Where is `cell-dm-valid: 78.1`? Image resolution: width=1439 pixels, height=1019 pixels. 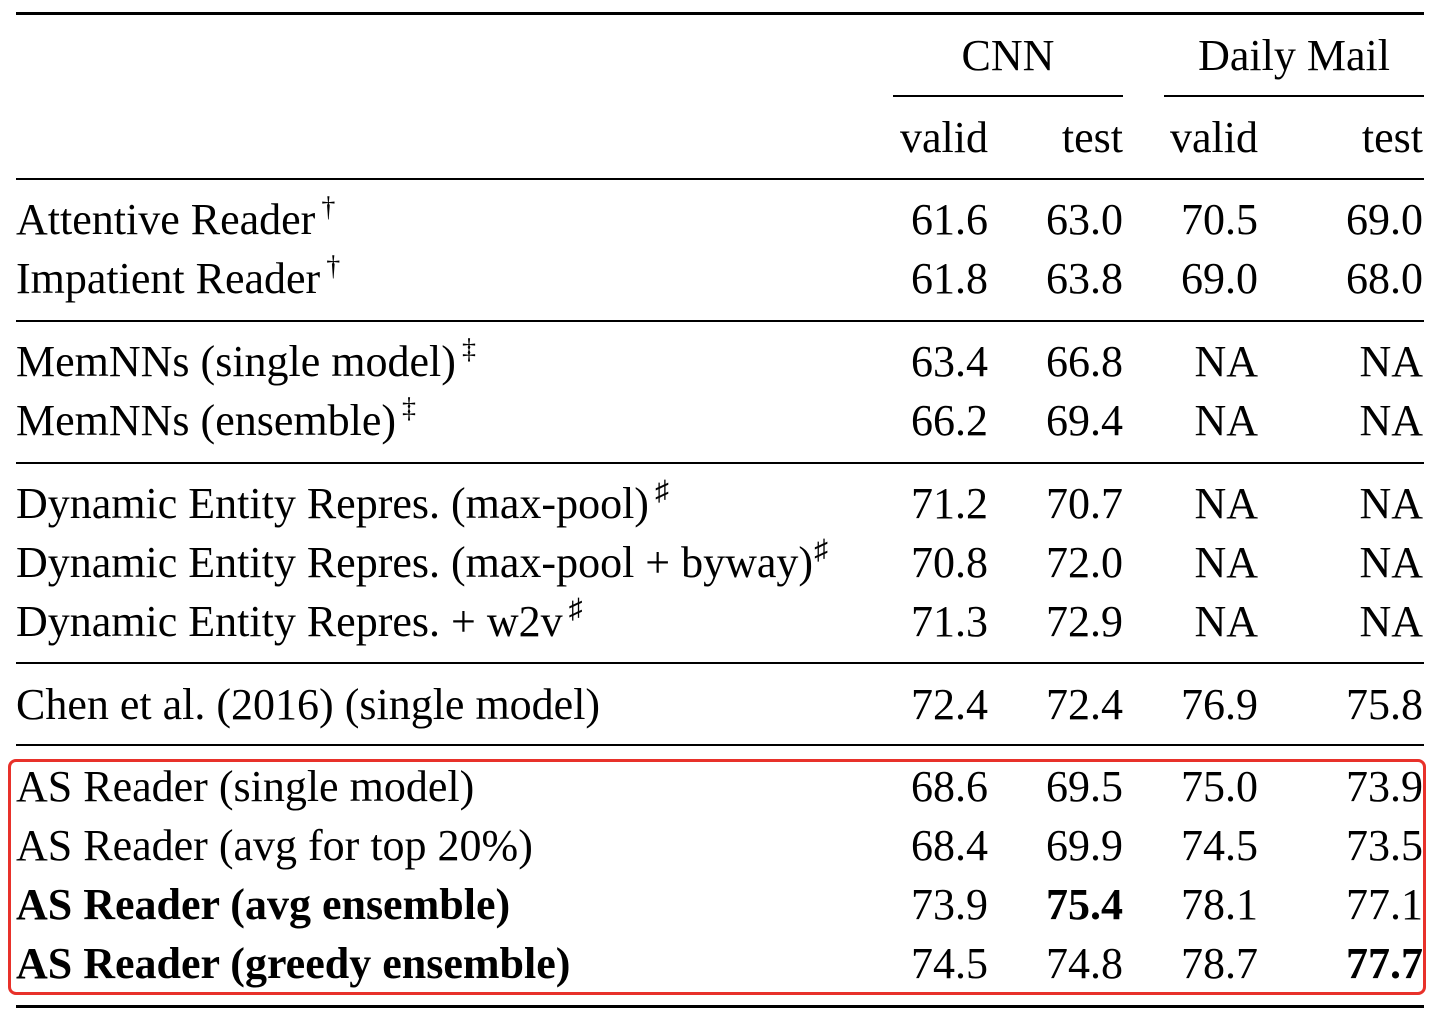 cell-dm-valid: 78.1 is located at coordinates (1204, 905).